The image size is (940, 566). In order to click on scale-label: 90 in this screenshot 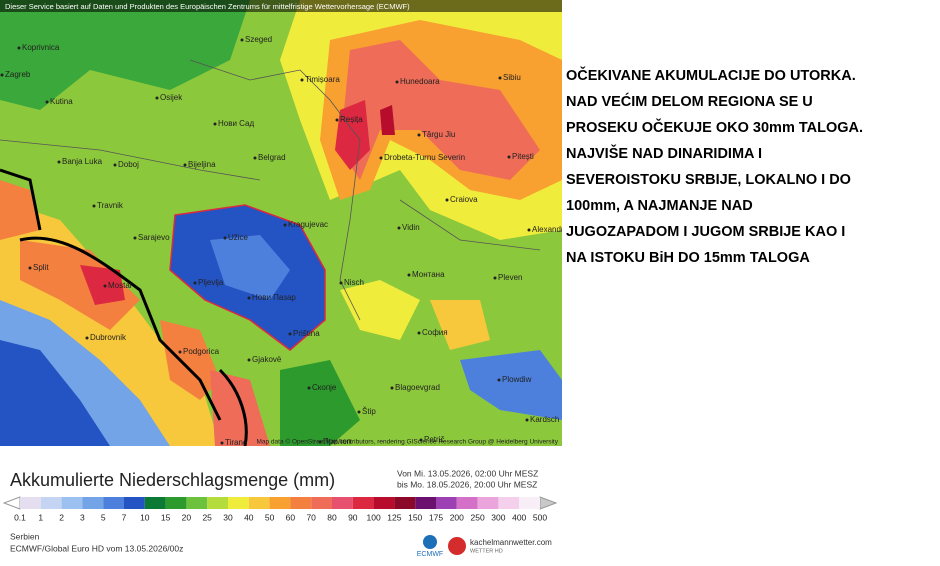, I will do `click(353, 517)`.